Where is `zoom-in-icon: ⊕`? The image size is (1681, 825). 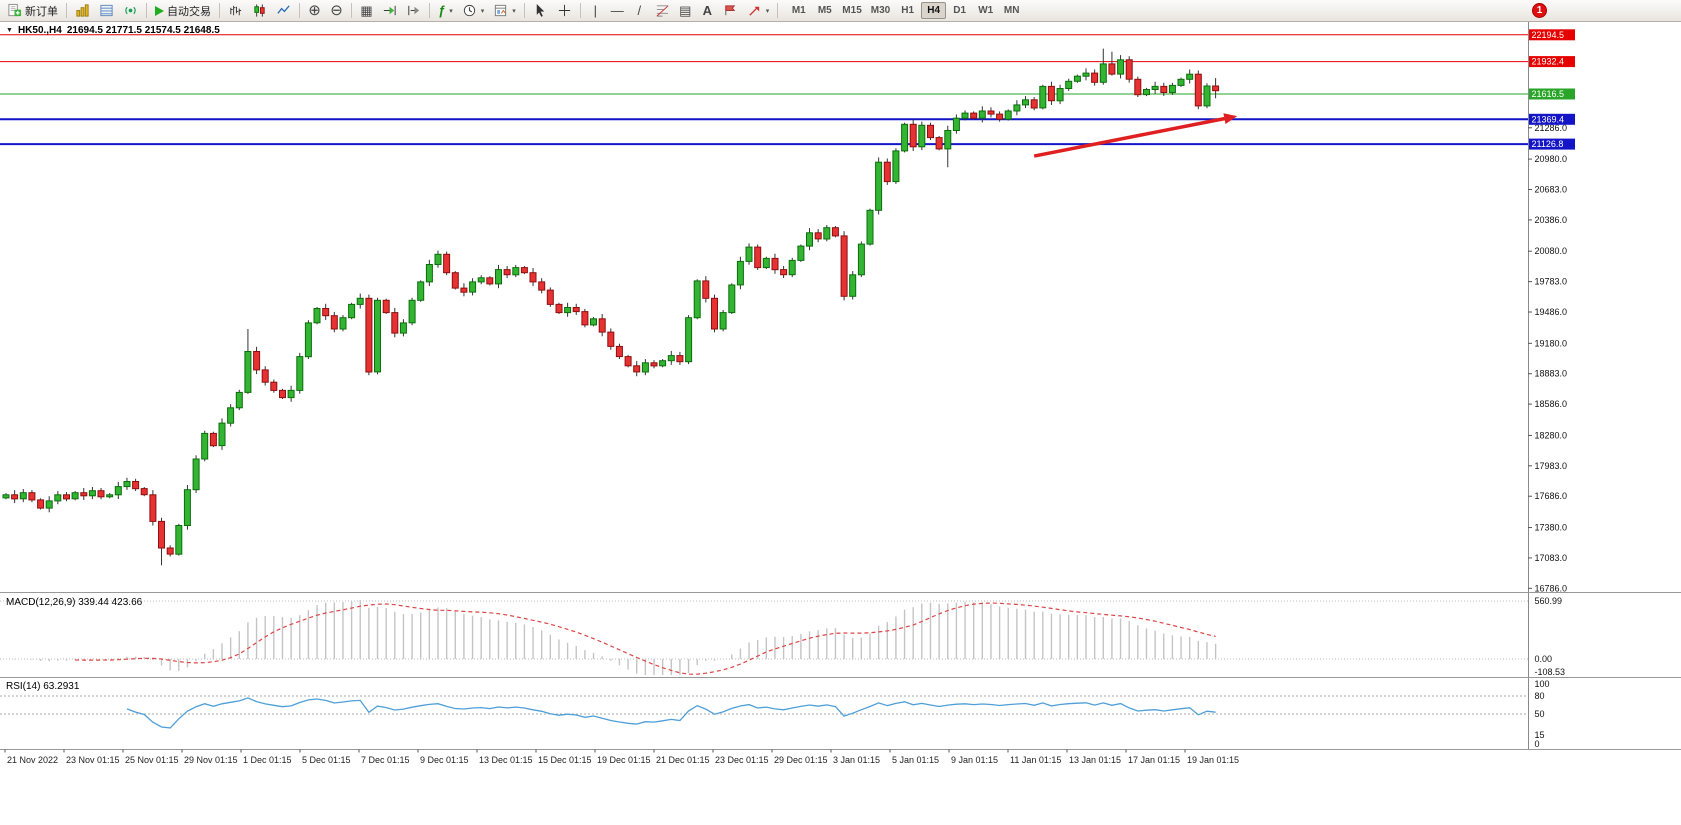 zoom-in-icon: ⊕ is located at coordinates (314, 10).